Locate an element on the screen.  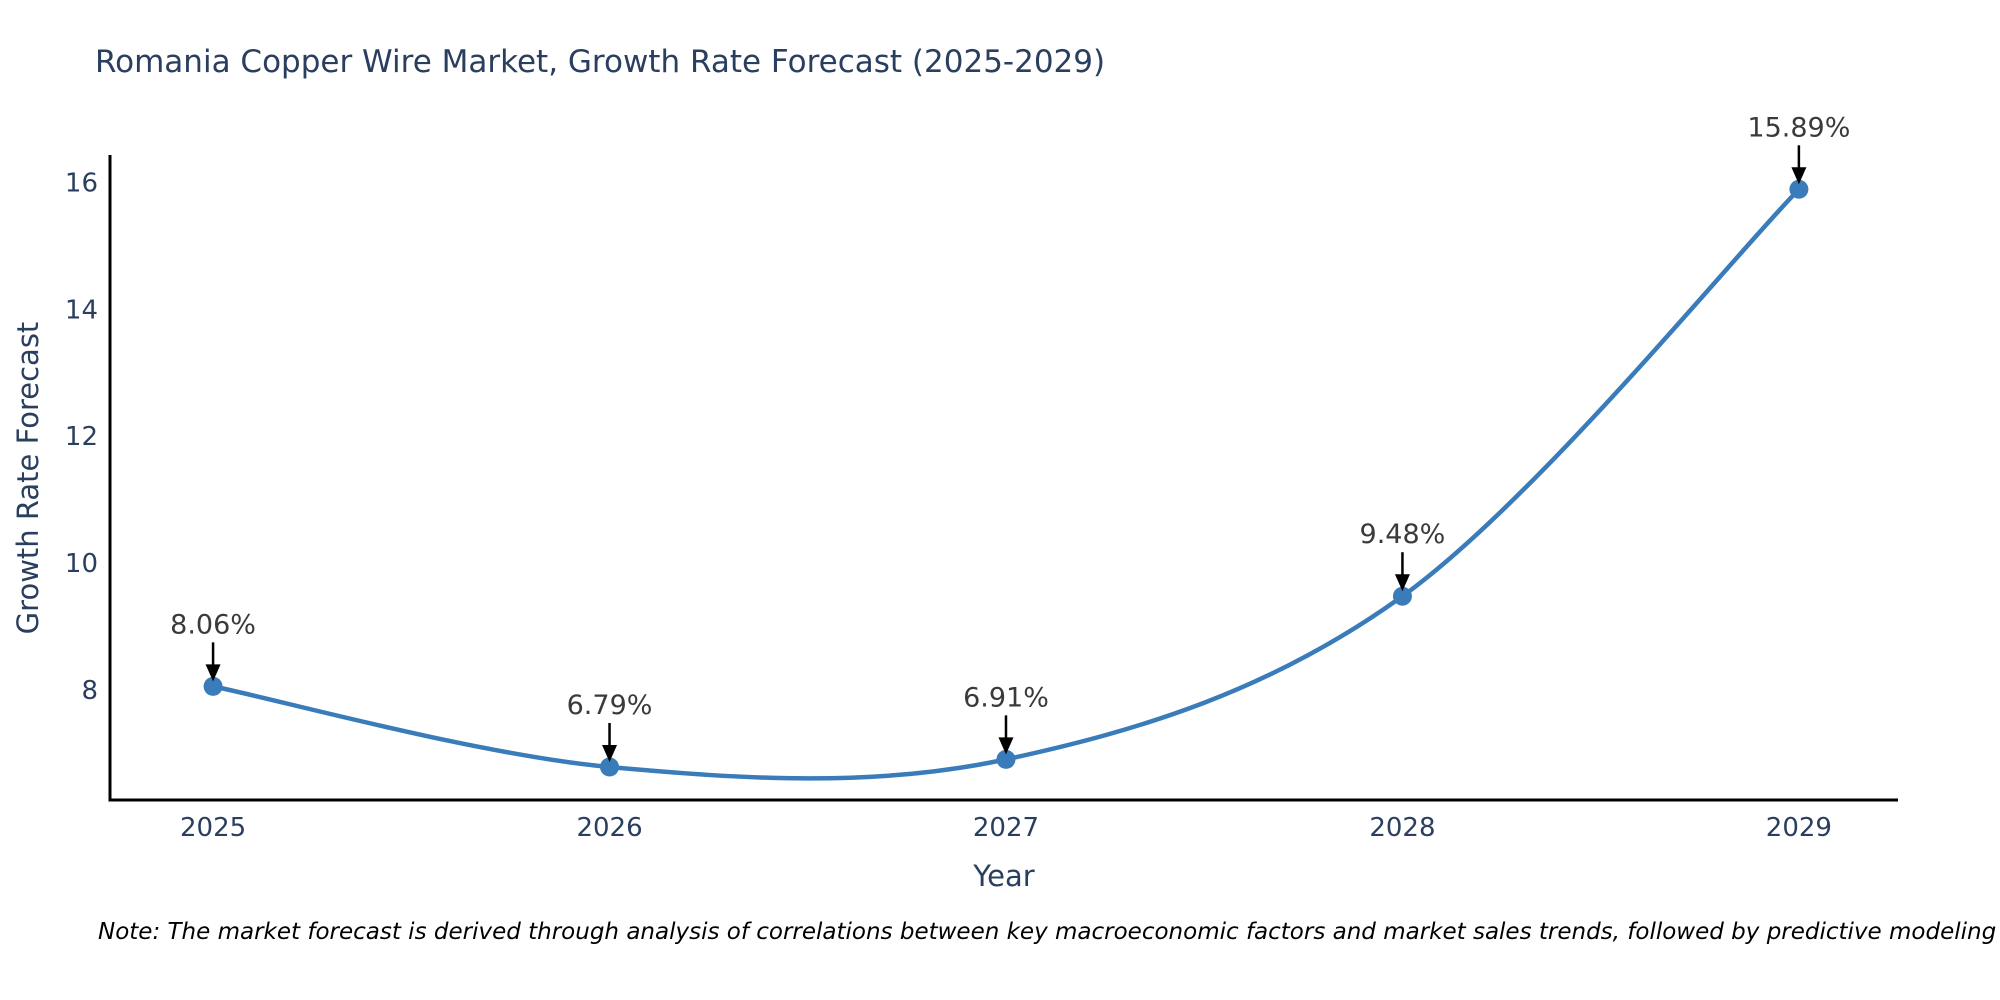
x-axis-title: Year is located at coordinates (1004, 876).